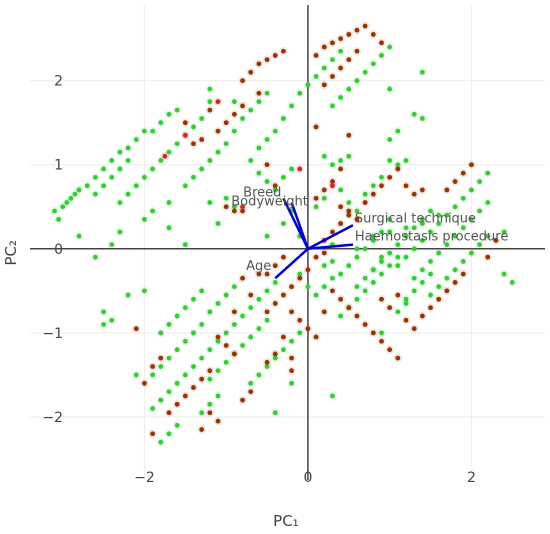  Describe the element at coordinates (415, 218) in the screenshot. I see `loading-label: Surgical technique` at that location.